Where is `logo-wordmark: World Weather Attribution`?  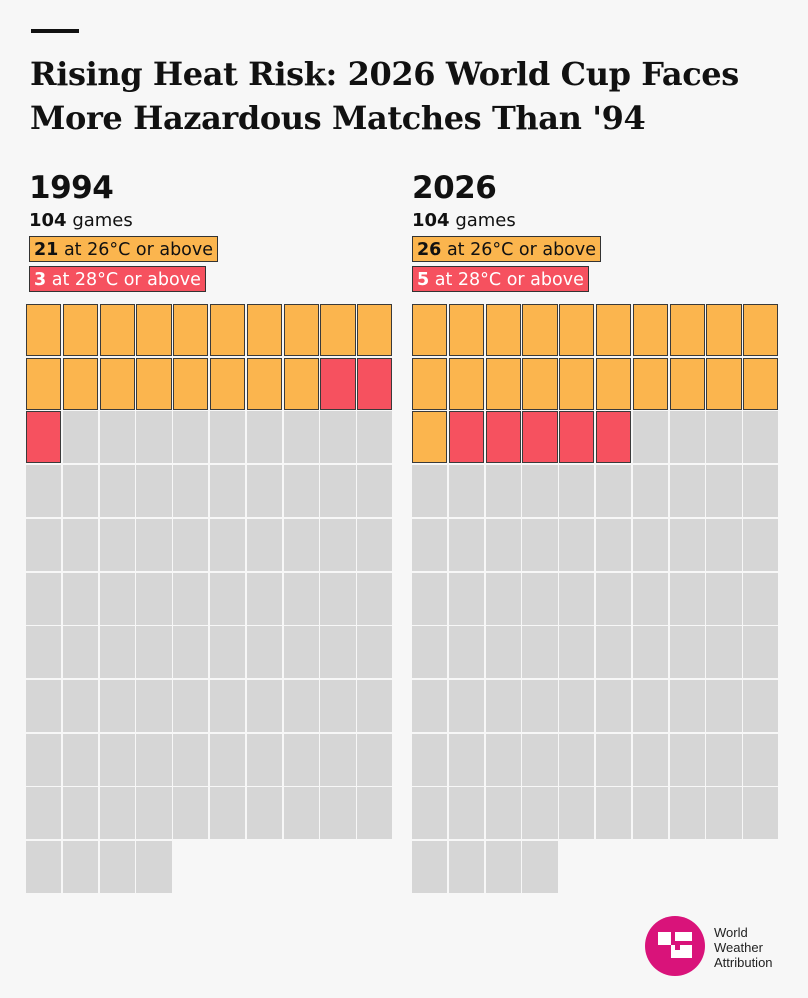
logo-wordmark: World Weather Attribution is located at coordinates (743, 947).